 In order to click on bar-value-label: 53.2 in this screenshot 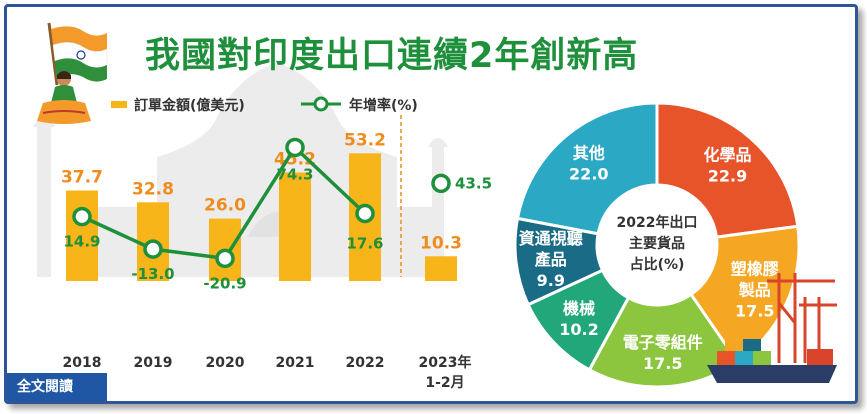, I will do `click(365, 140)`.